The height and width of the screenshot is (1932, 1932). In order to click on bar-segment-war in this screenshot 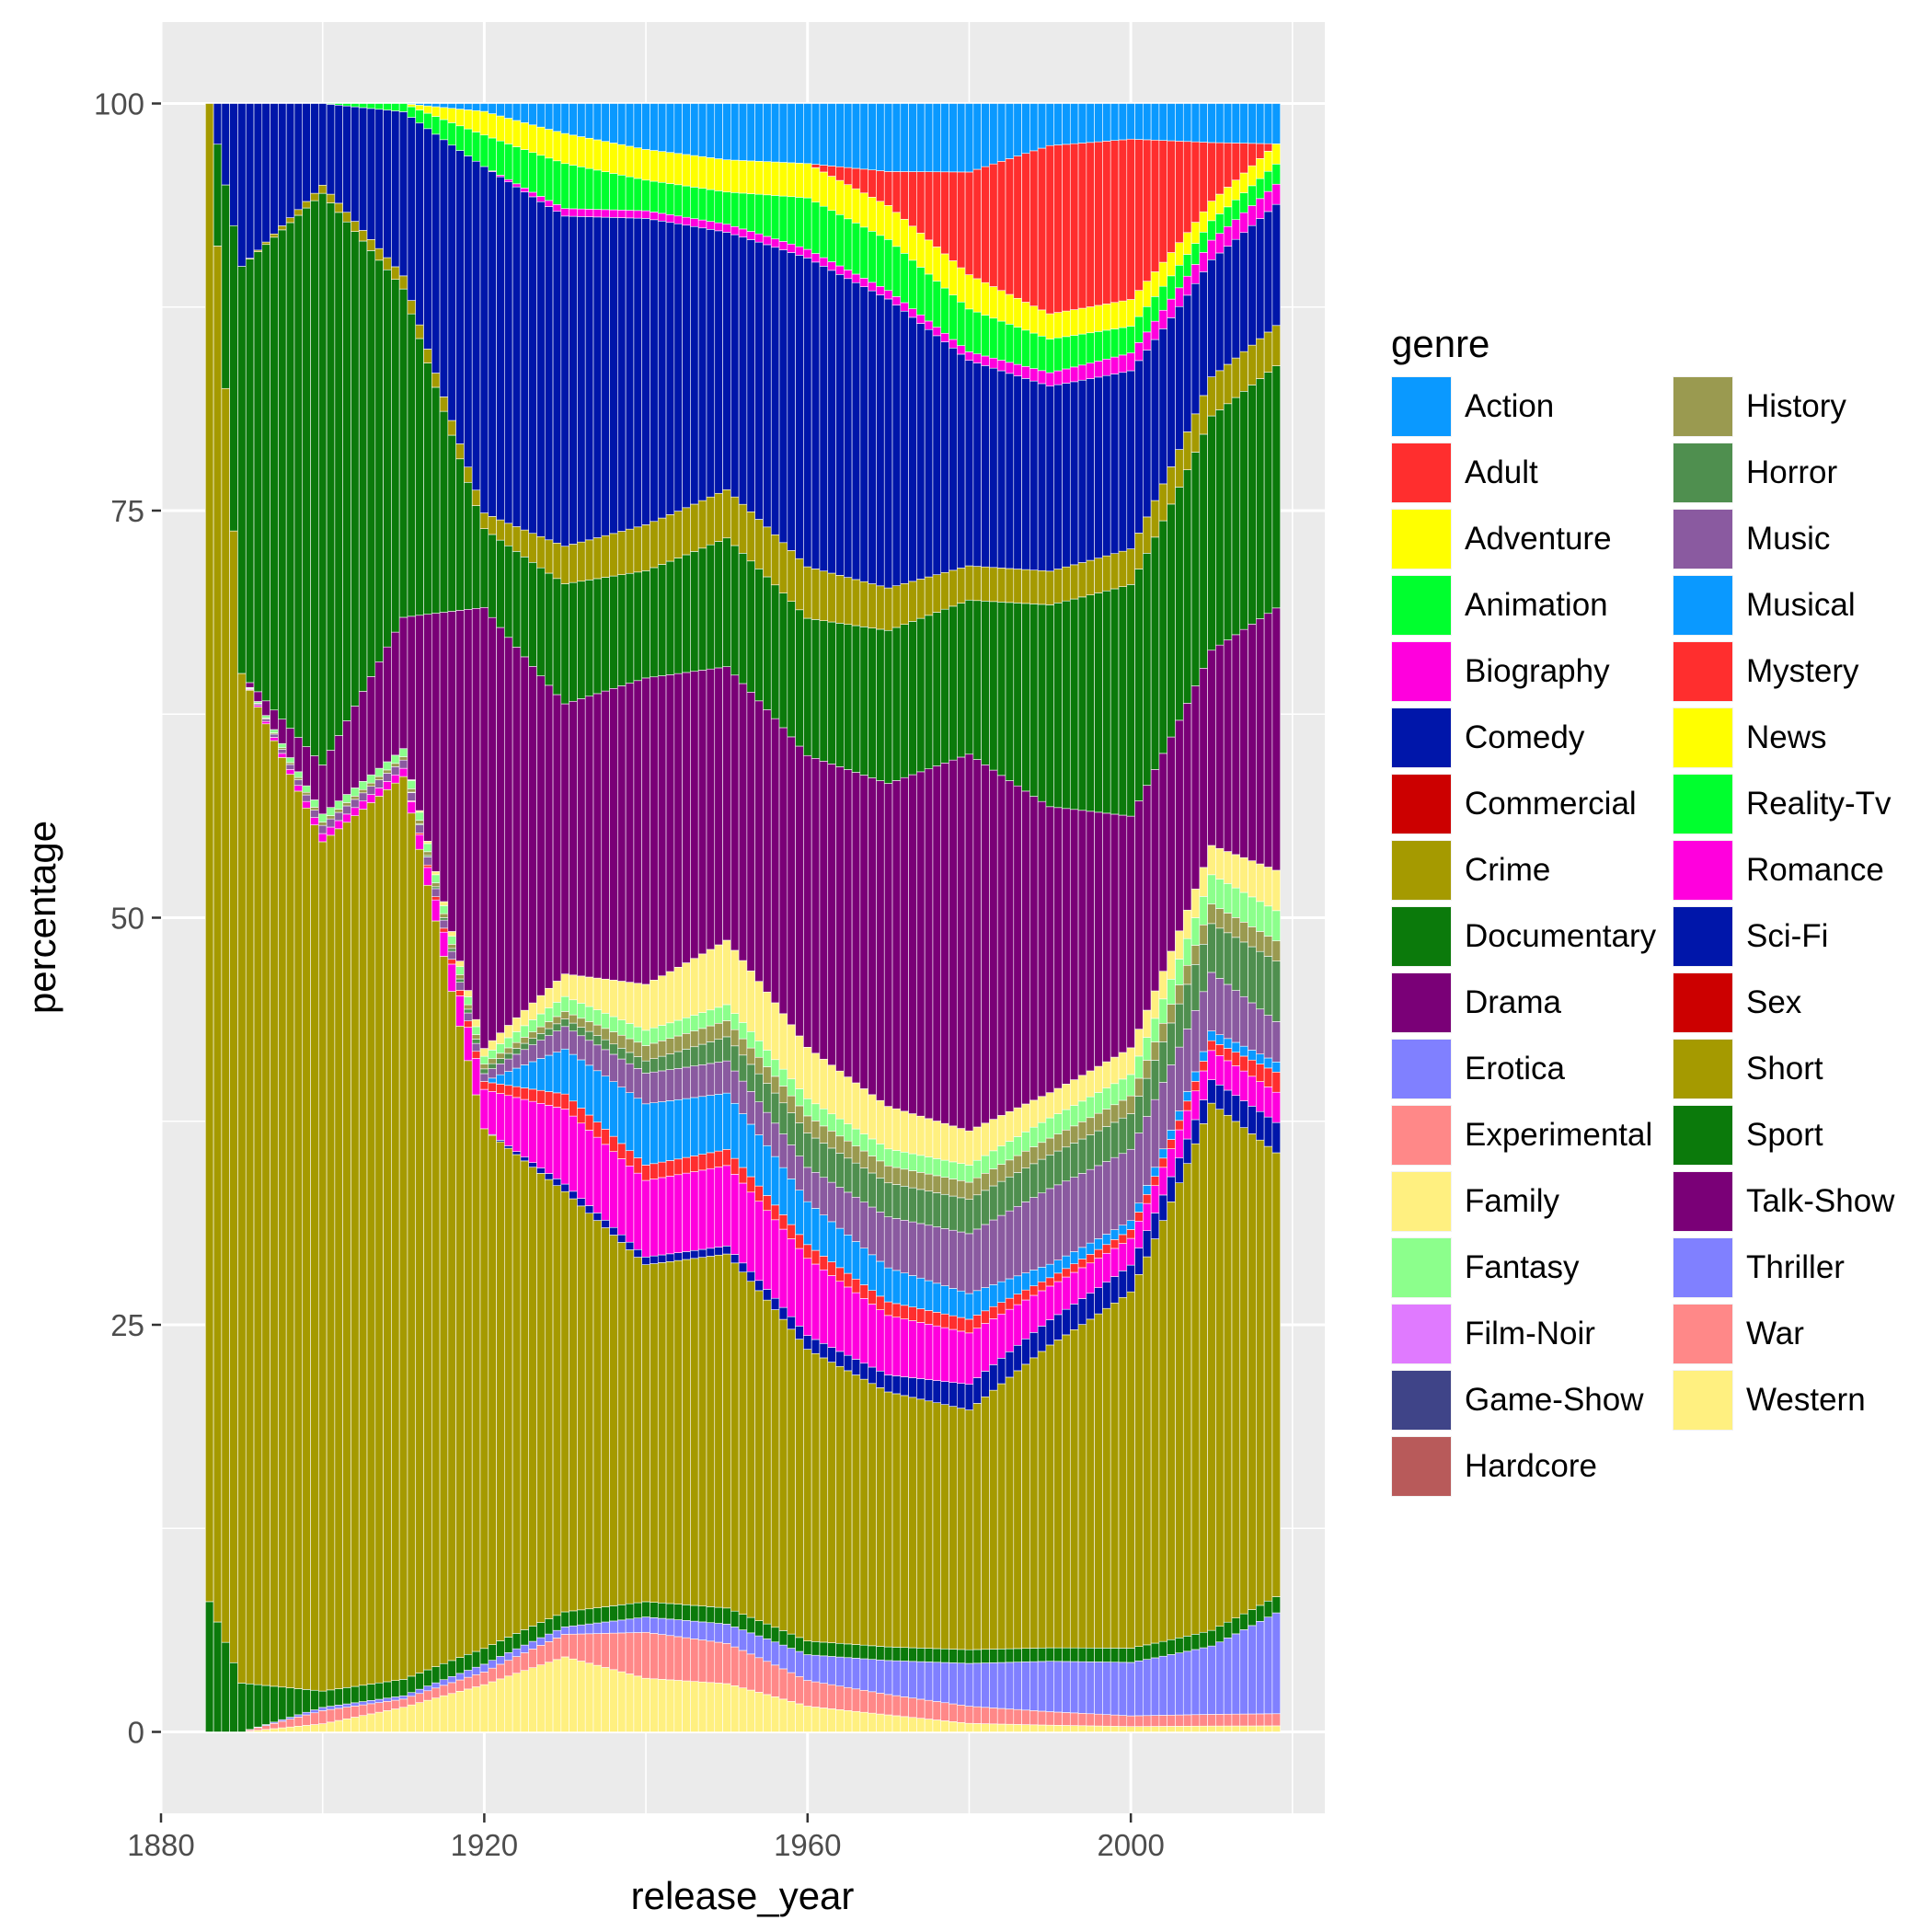, I will do `click(953, 1712)`.